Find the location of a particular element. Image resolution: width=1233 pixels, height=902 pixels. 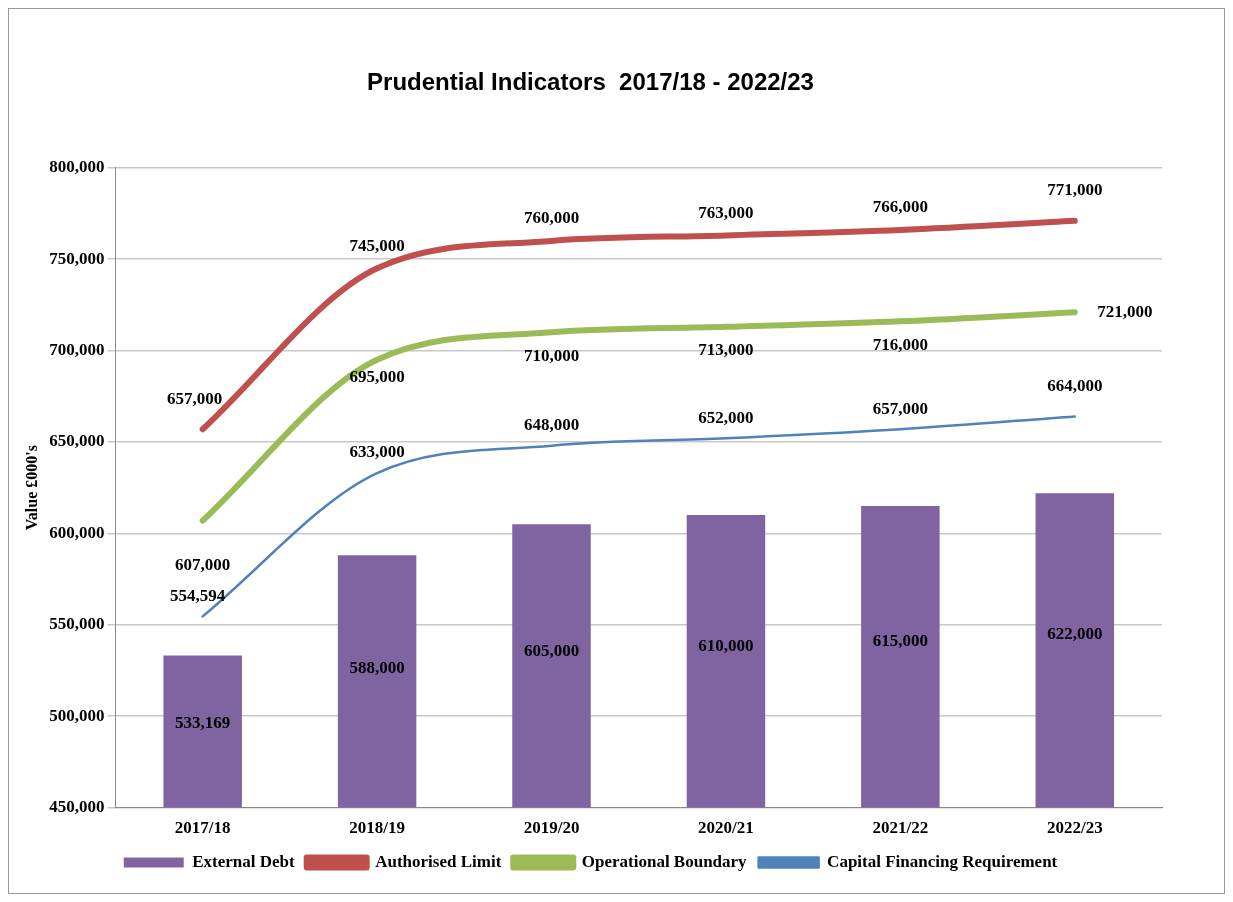

y-tick-label: 550,000 is located at coordinates (77, 624).